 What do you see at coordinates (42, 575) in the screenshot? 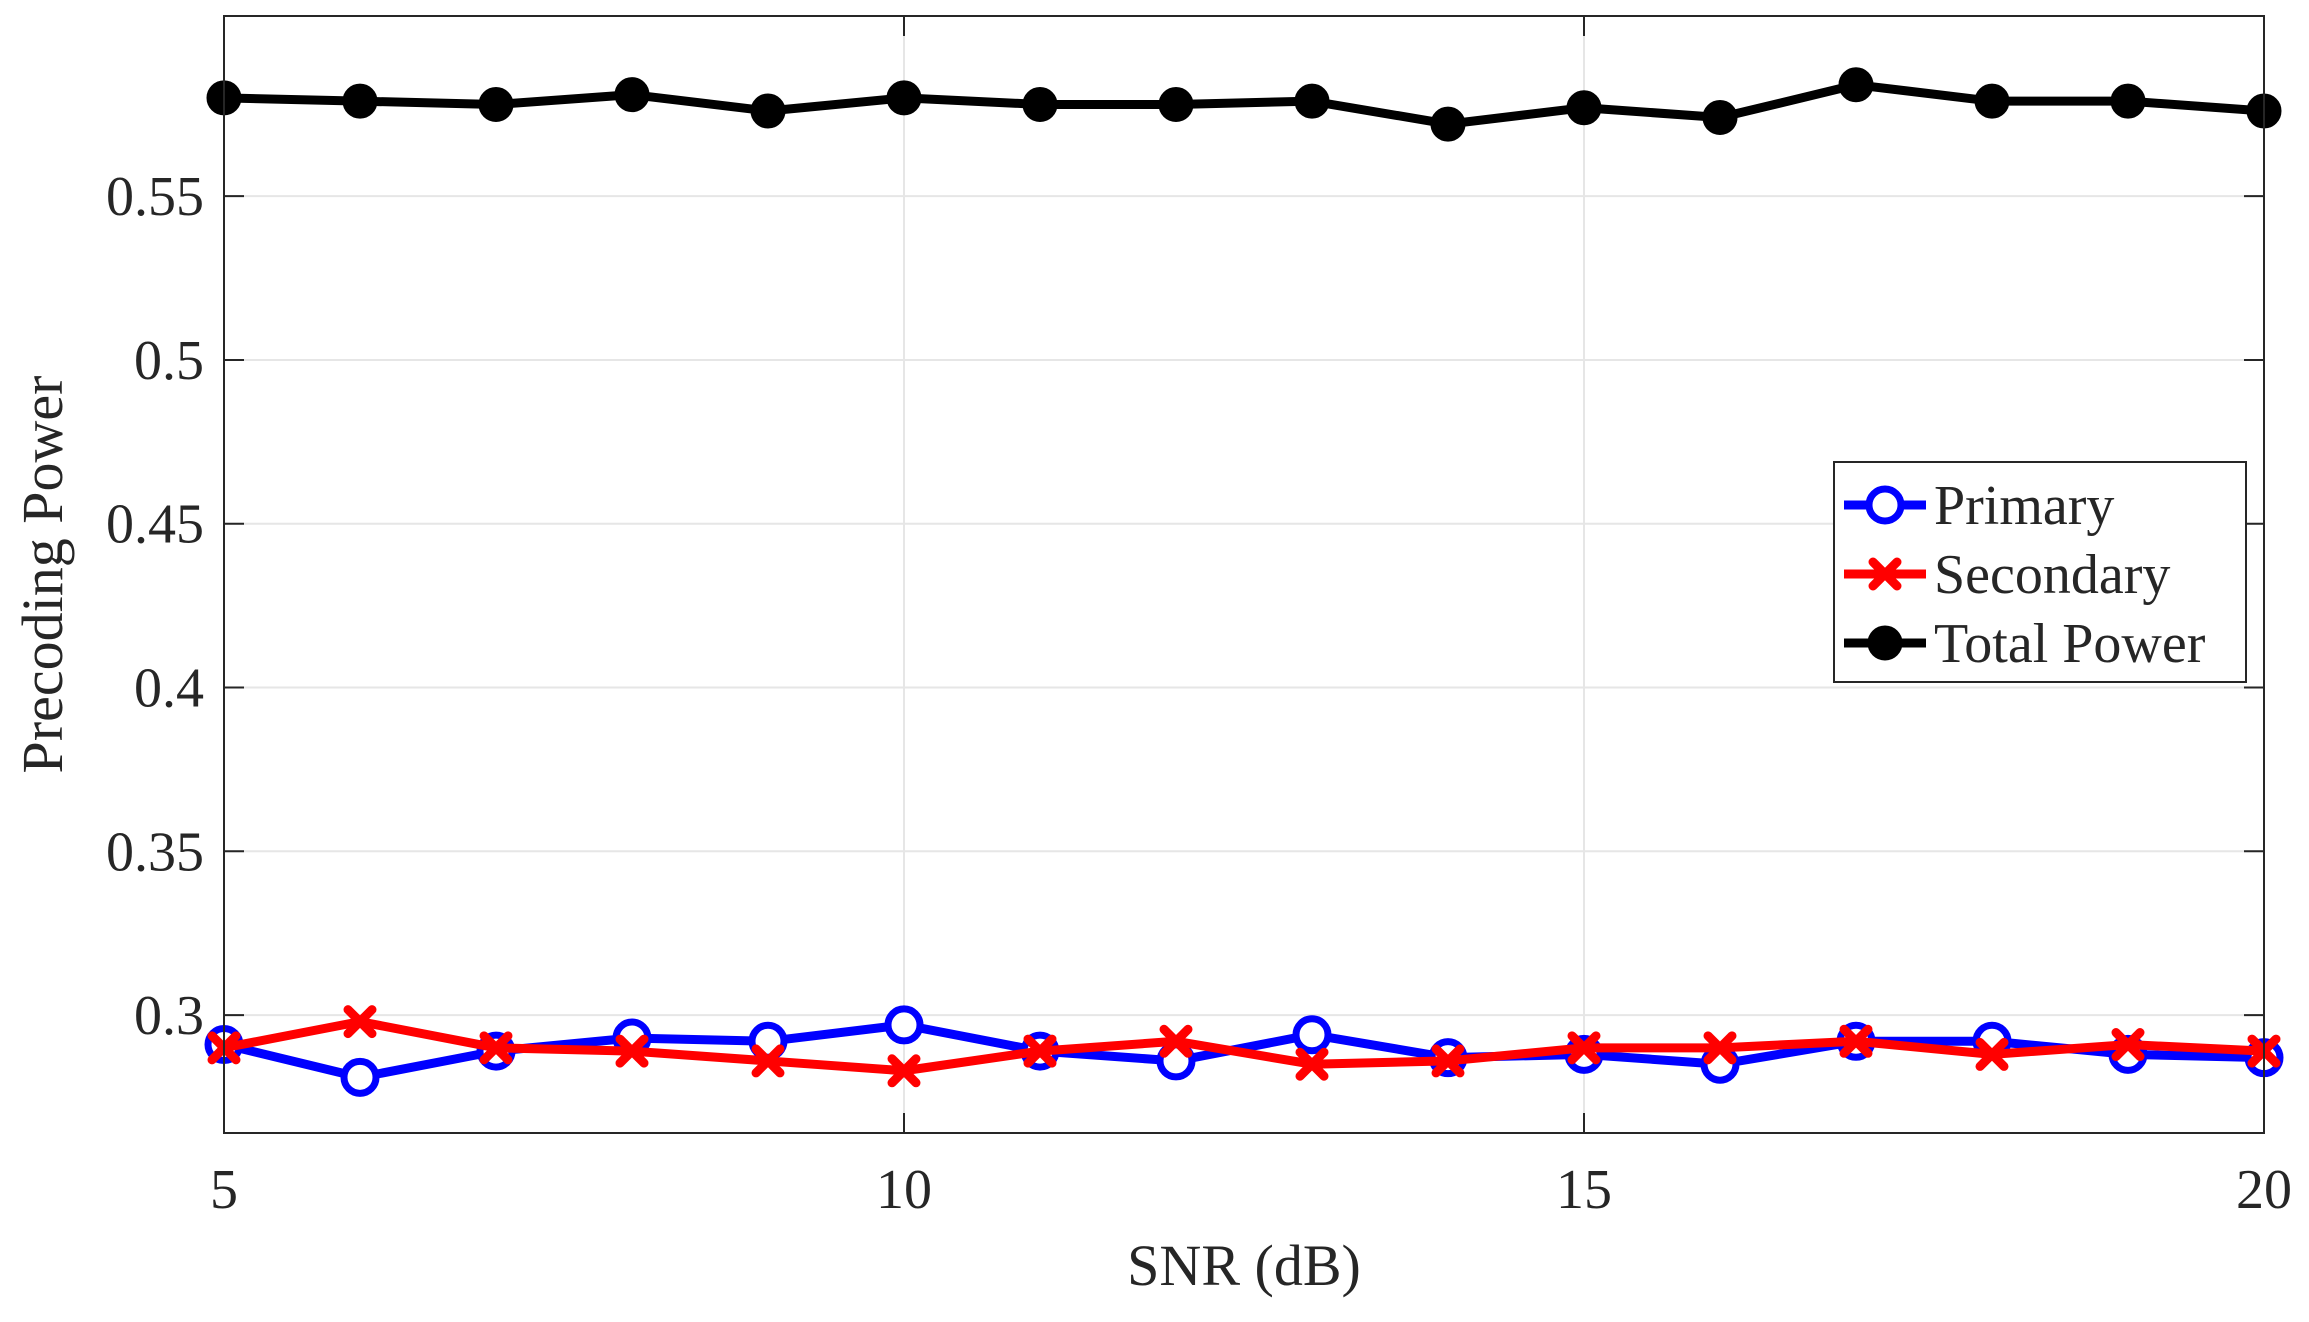
I see `y-axis-label: Precoding Power` at bounding box center [42, 575].